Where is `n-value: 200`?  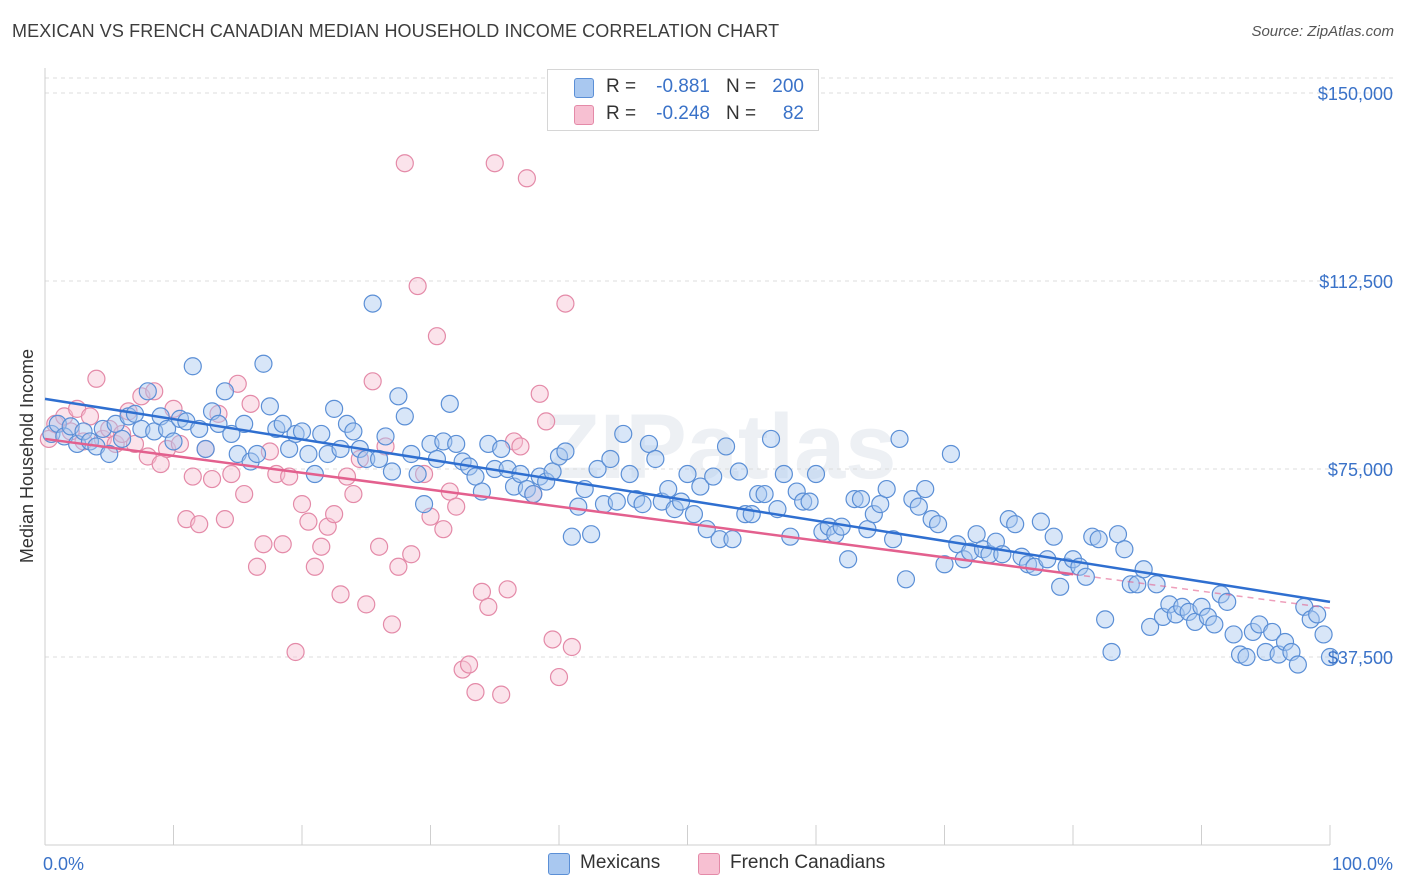
n-value: 200 is located at coordinates (788, 86).